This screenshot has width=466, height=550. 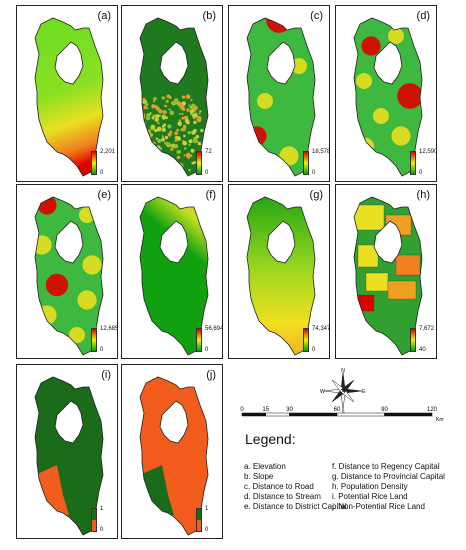 I want to click on map-panel-e: (e) 12,685 0, so click(x=67, y=271).